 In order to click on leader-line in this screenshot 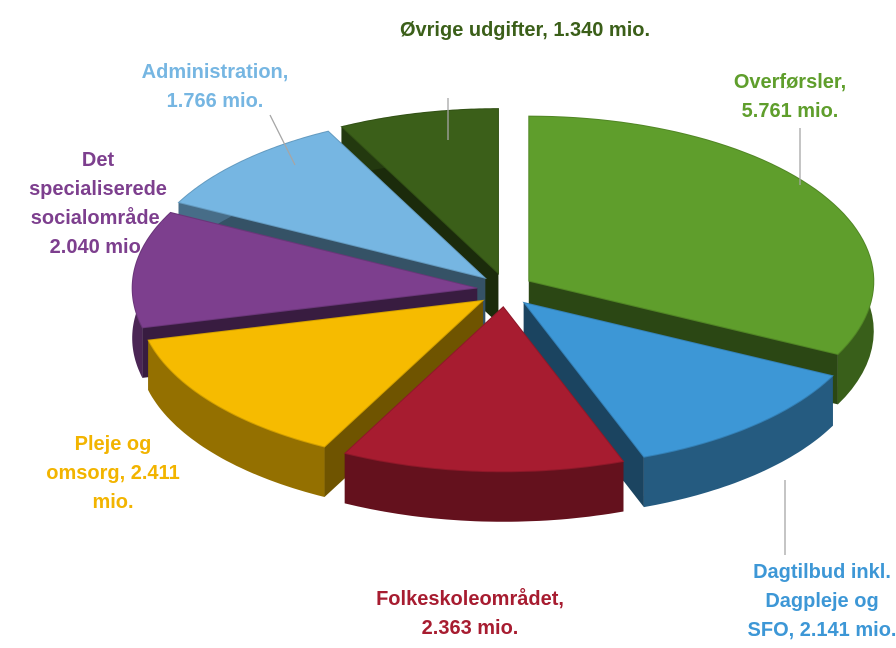, I will do `click(282, 140)`.